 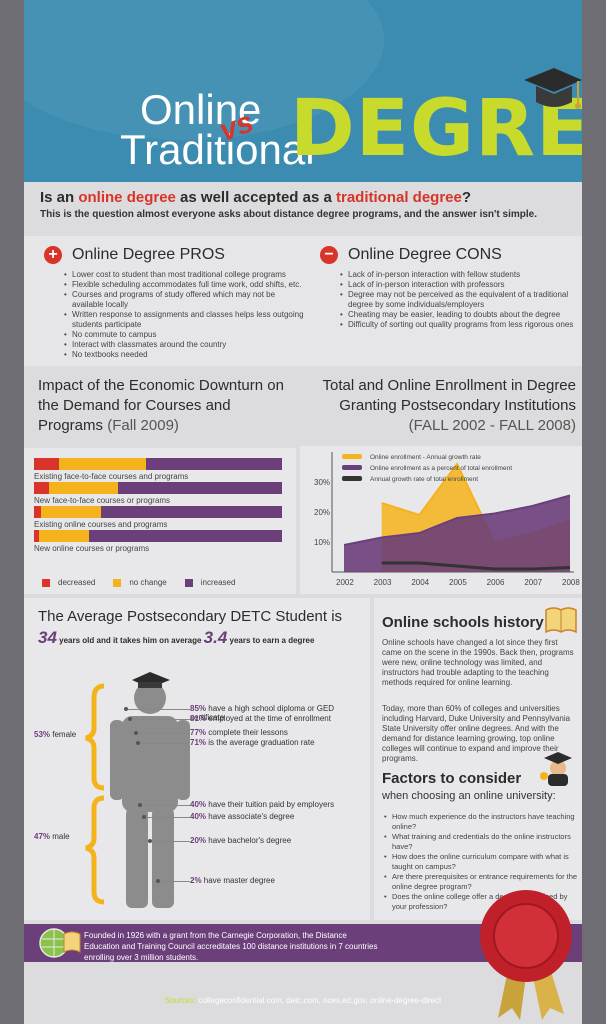 I want to click on question-part: Is an, so click(x=59, y=197).